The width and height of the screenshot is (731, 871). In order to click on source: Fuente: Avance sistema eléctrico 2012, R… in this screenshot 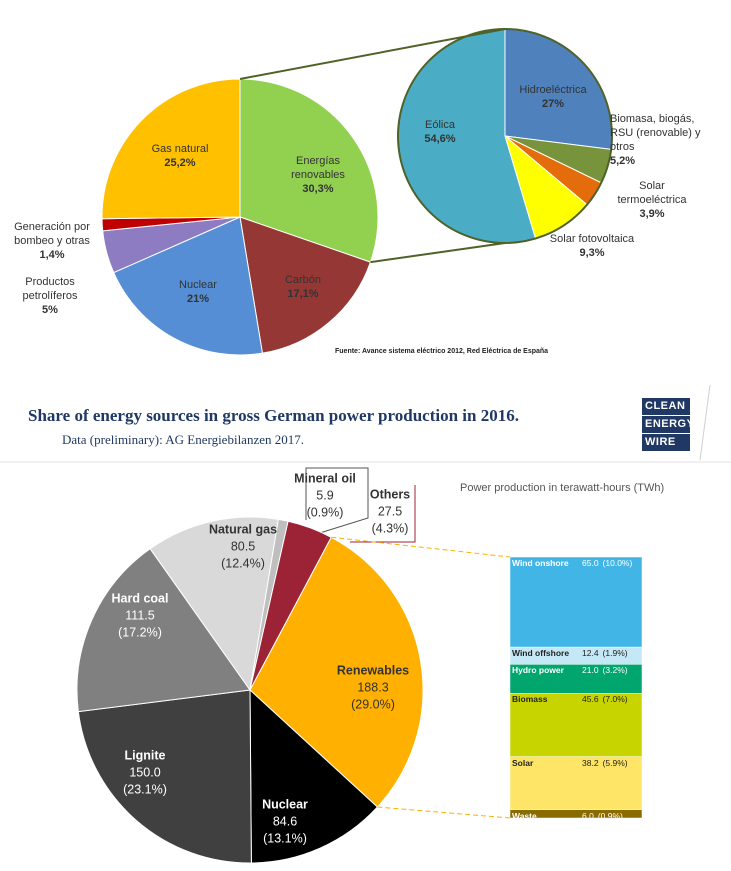, I will do `click(442, 351)`.